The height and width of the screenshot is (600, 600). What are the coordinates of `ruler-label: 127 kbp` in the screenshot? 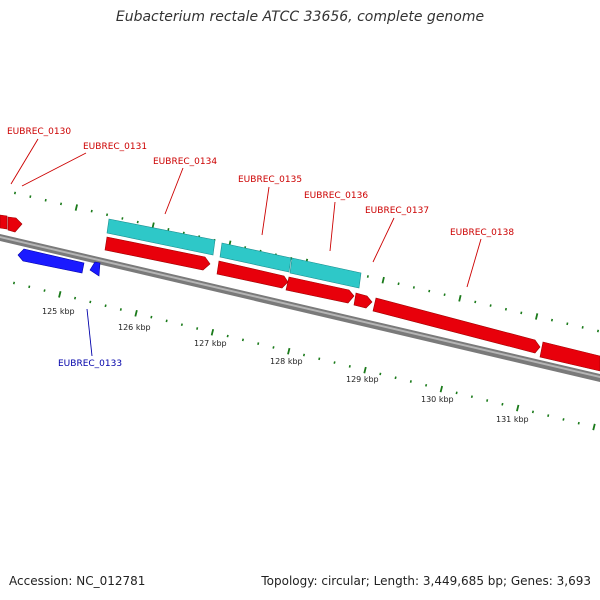 It's located at (210, 343).